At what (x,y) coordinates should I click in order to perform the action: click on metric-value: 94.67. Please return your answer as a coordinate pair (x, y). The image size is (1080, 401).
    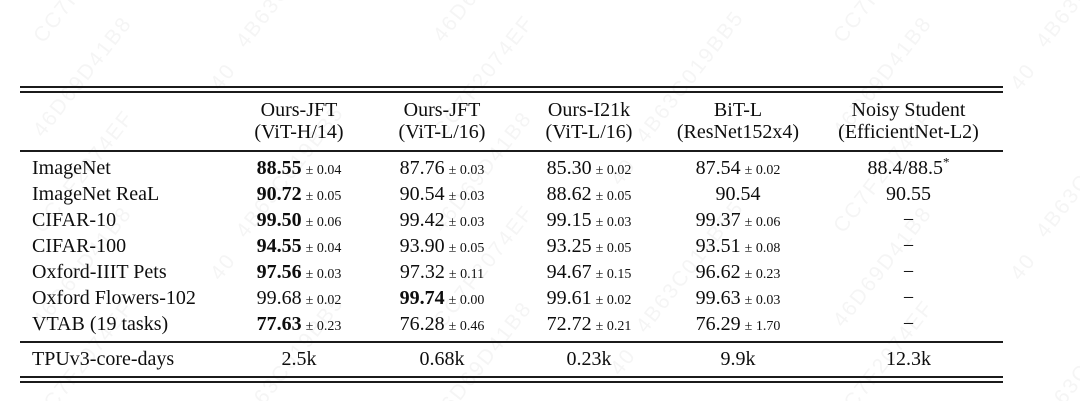
    Looking at the image, I should click on (569, 272).